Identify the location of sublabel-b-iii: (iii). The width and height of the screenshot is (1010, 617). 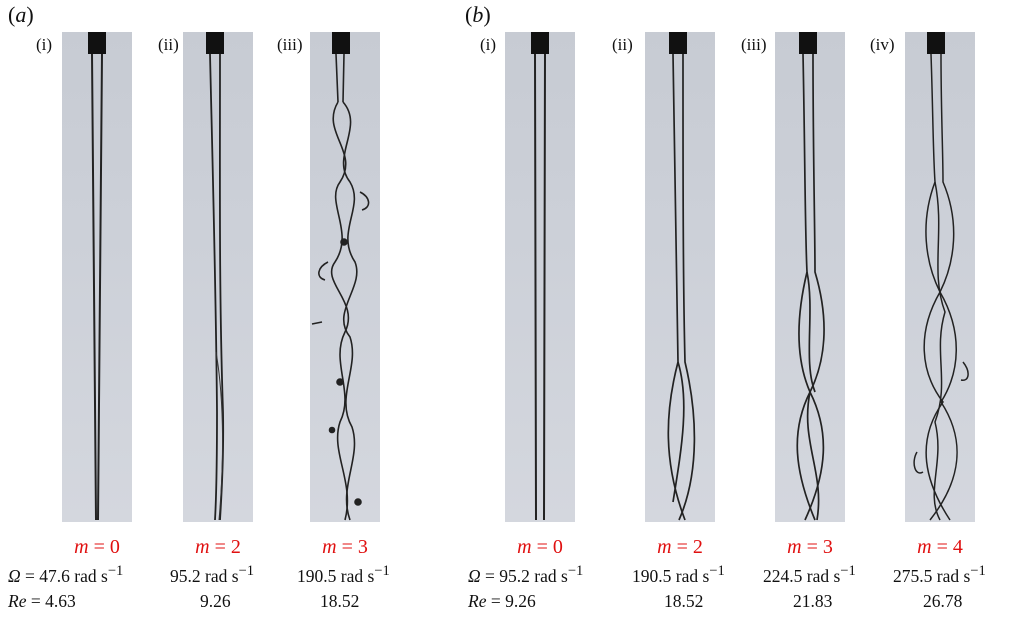
(754, 44).